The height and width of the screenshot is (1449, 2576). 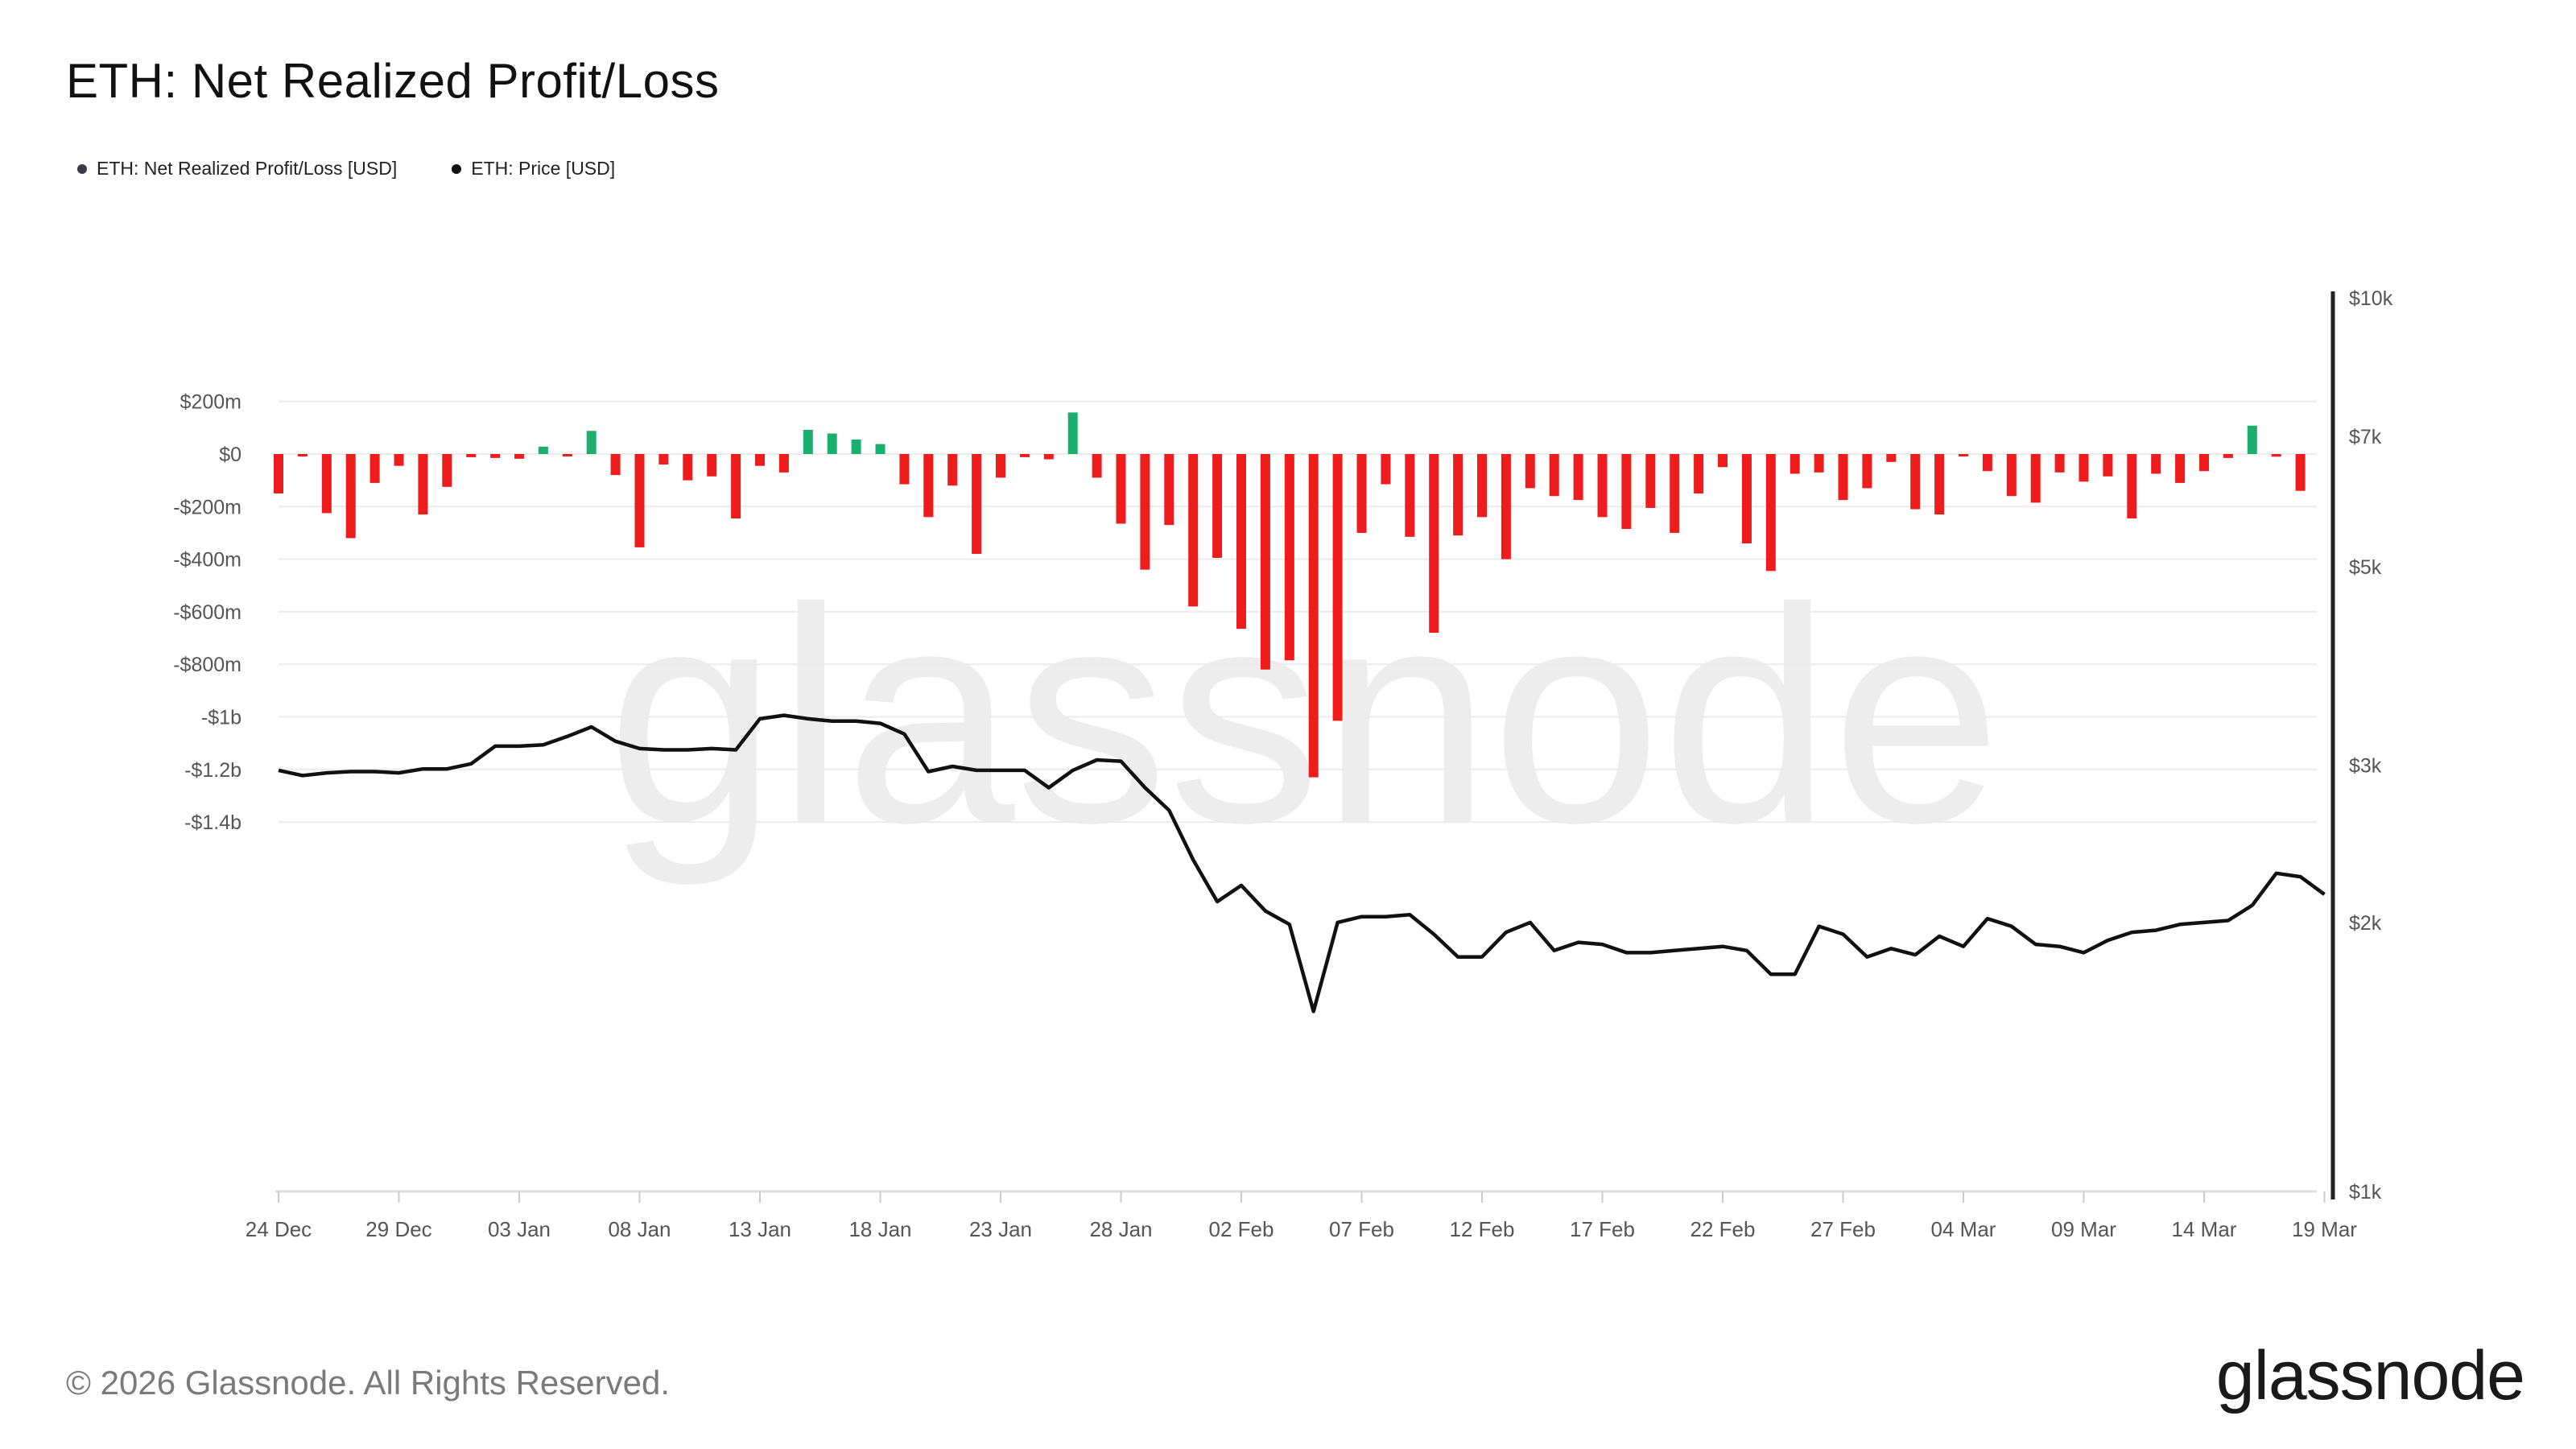 I want to click on x-tick-label: 18 Jan, so click(x=879, y=1229).